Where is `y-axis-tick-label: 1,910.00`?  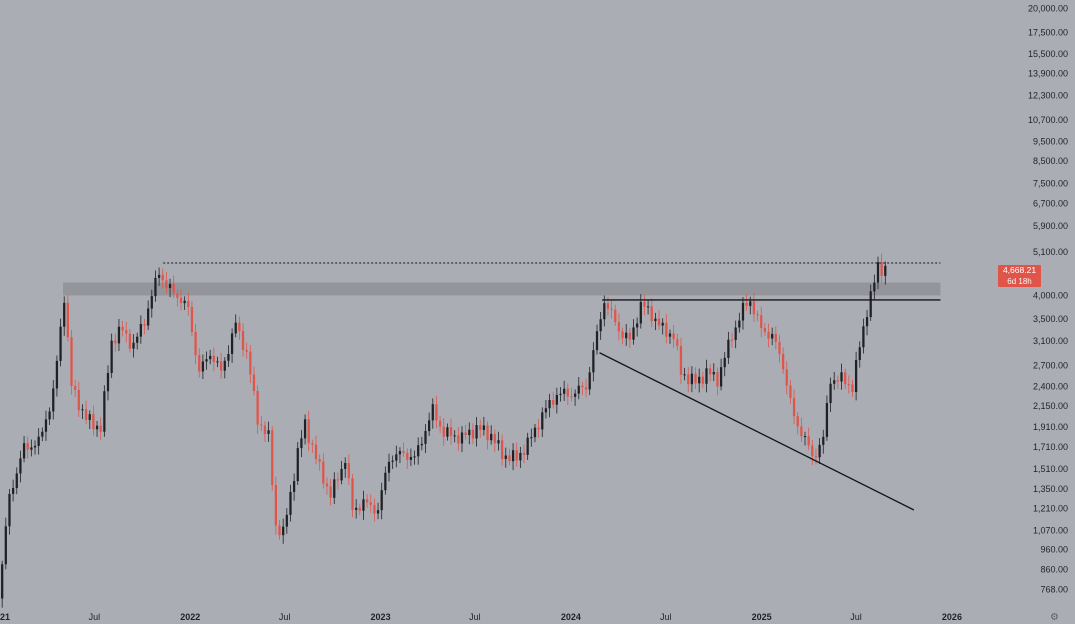
y-axis-tick-label: 1,910.00 is located at coordinates (1050, 427).